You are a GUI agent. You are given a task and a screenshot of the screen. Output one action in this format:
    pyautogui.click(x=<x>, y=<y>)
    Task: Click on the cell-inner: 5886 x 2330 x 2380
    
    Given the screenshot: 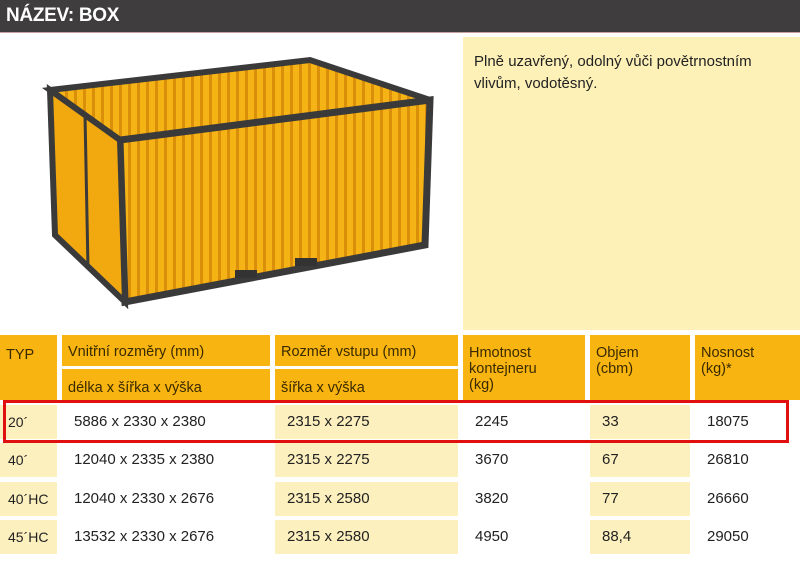 What is the action you would take?
    pyautogui.click(x=166, y=422)
    